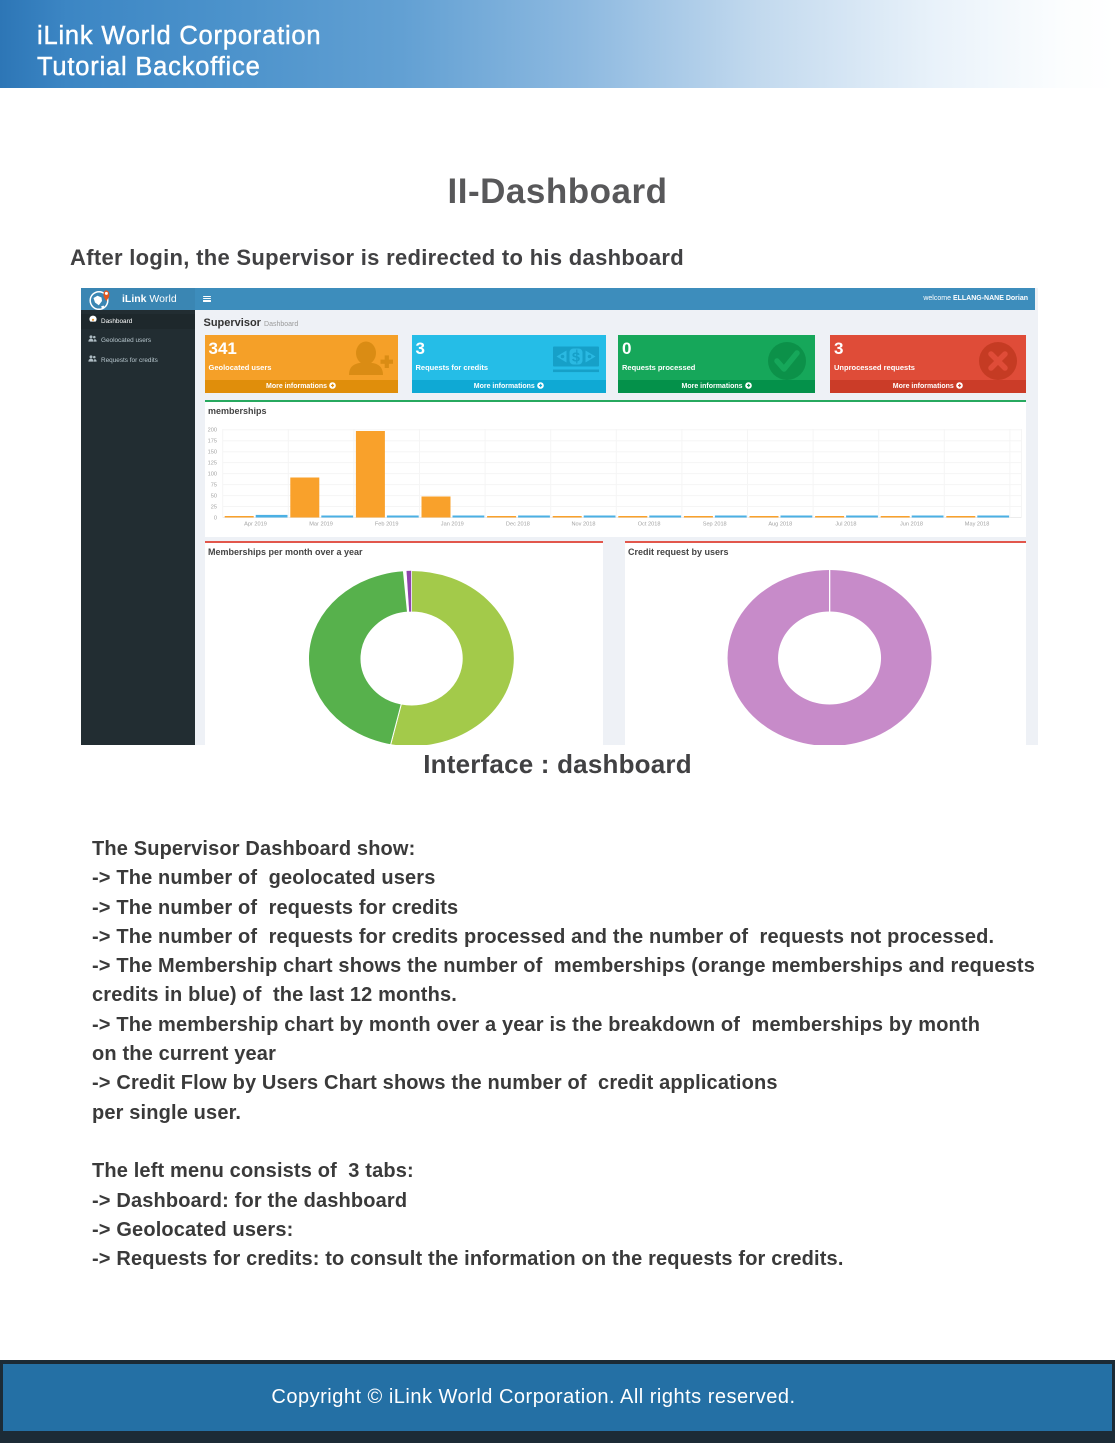 This screenshot has width=1115, height=1443. What do you see at coordinates (576, 357) in the screenshot?
I see `svg-text: S` at bounding box center [576, 357].